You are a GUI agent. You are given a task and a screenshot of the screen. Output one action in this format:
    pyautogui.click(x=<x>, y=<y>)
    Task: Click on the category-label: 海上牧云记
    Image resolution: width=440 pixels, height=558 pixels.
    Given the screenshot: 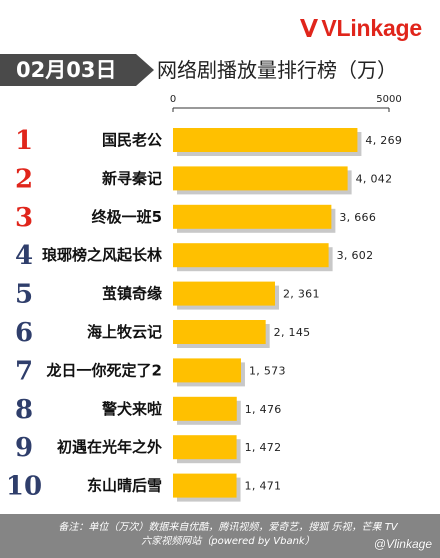 What is the action you would take?
    pyautogui.click(x=124, y=332)
    